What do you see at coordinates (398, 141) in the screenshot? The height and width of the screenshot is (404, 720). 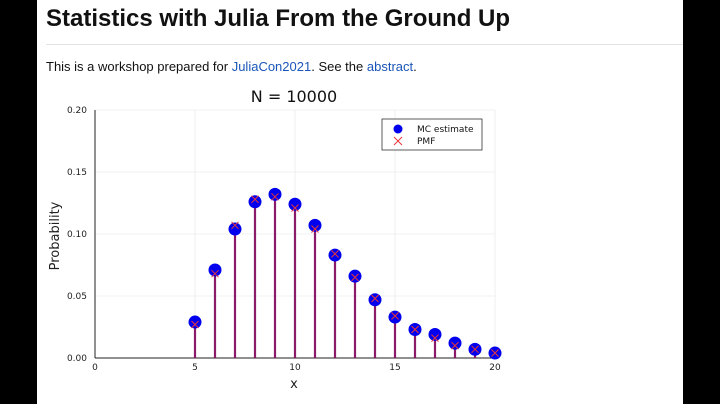 I see `legend-x-marker` at bounding box center [398, 141].